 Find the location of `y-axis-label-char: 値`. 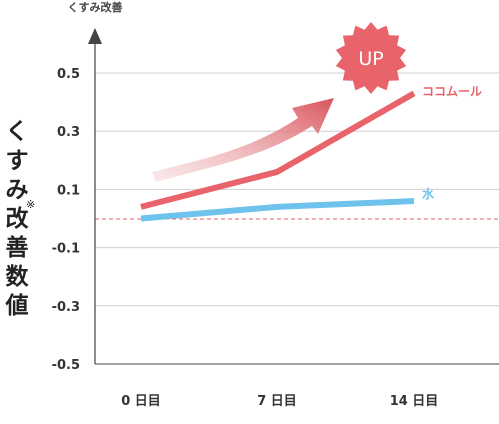

y-axis-label-char: 値 is located at coordinates (17, 306).